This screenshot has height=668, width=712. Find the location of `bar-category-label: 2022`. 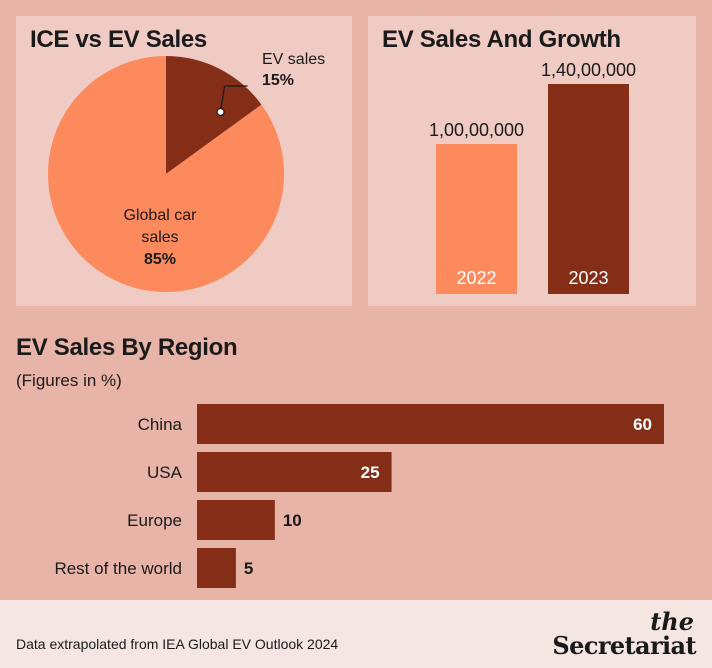

bar-category-label: 2022 is located at coordinates (476, 278).